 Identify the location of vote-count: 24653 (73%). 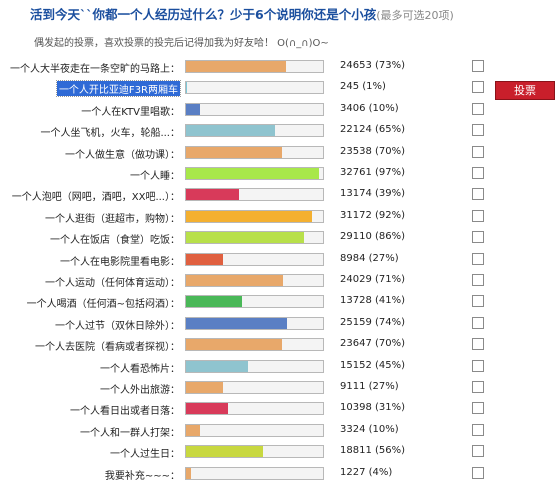
(373, 65).